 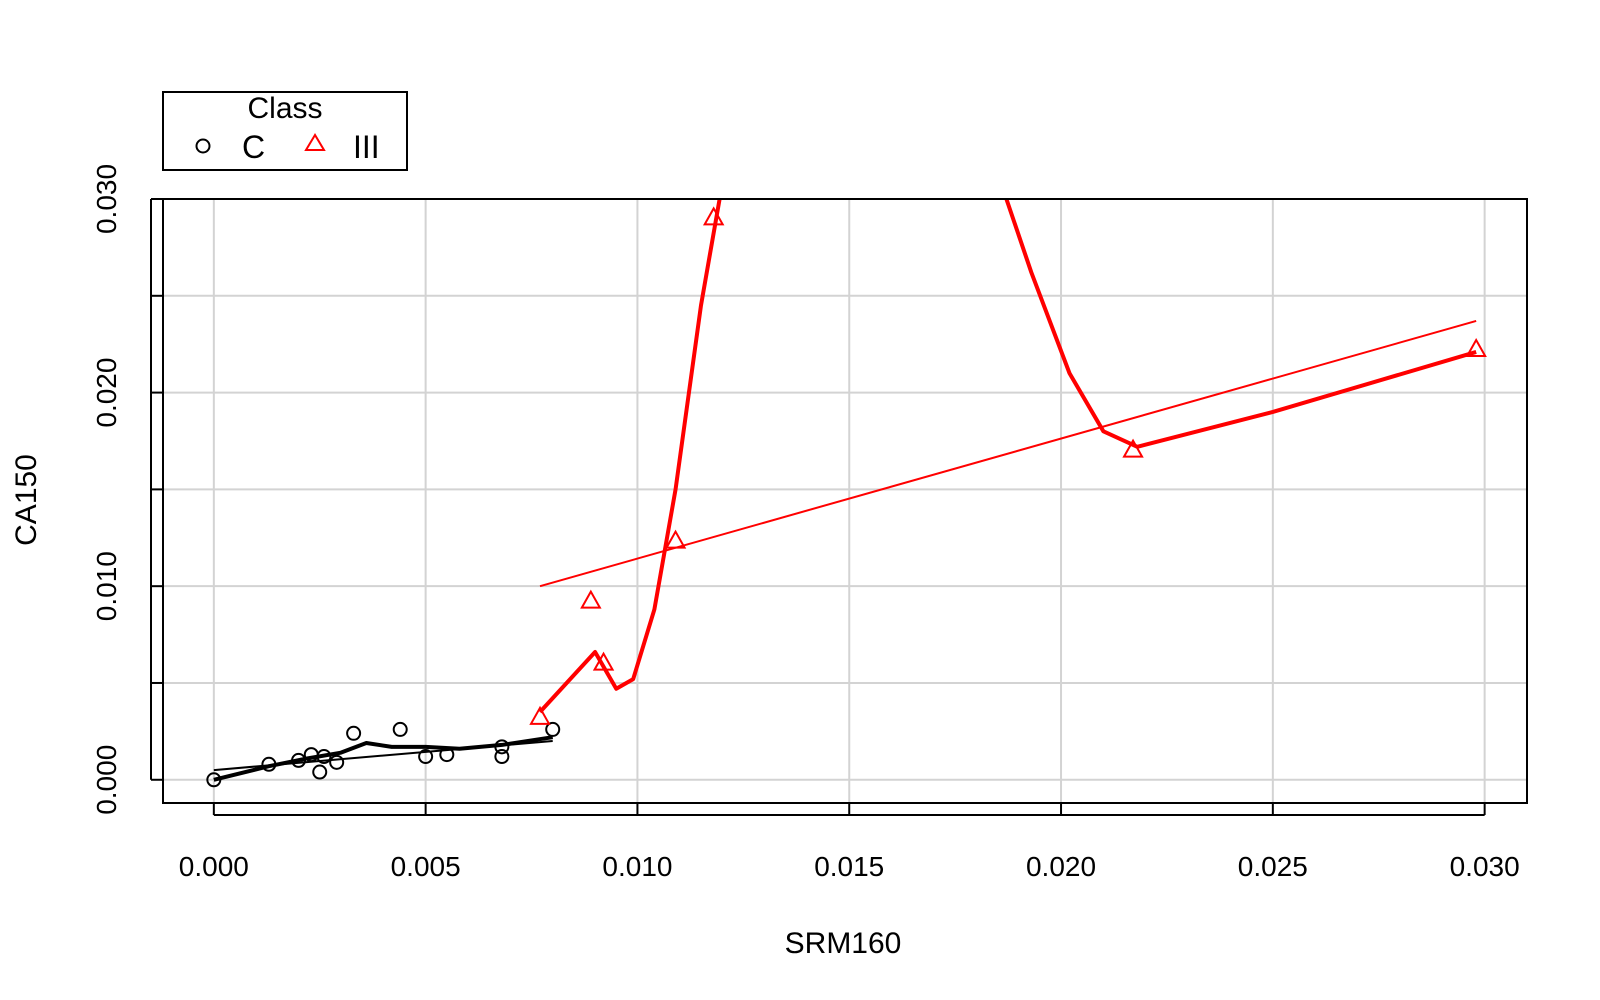 I want to click on x-tick-label: 0.015, so click(x=849, y=866).